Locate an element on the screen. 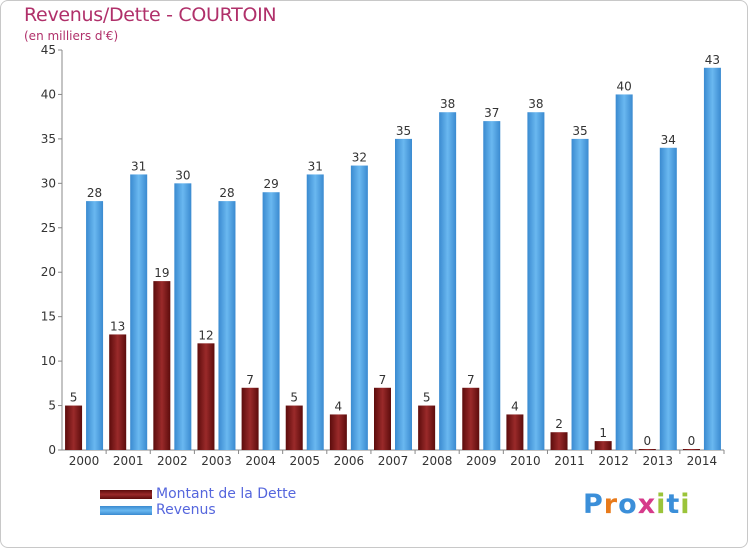 Image resolution: width=750 pixels, height=550 pixels. y-tick-label: 10 is located at coordinates (48, 361).